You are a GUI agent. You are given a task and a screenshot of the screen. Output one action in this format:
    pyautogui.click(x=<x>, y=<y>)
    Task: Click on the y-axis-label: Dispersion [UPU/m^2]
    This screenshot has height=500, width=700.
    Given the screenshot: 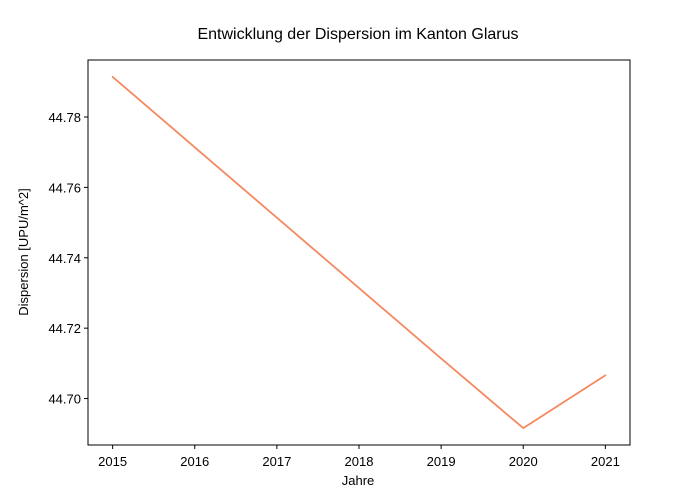 What is the action you would take?
    pyautogui.click(x=23, y=251)
    